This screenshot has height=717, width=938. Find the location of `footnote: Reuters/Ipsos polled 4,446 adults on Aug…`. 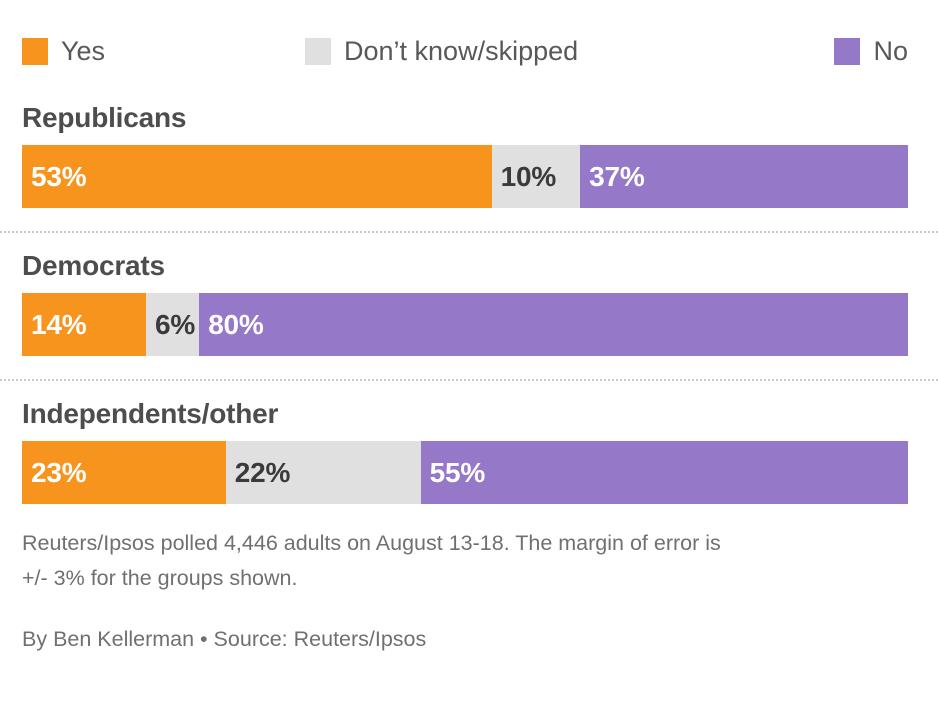

footnote: Reuters/Ipsos polled 4,446 adults on Aug… is located at coordinates (465, 561).